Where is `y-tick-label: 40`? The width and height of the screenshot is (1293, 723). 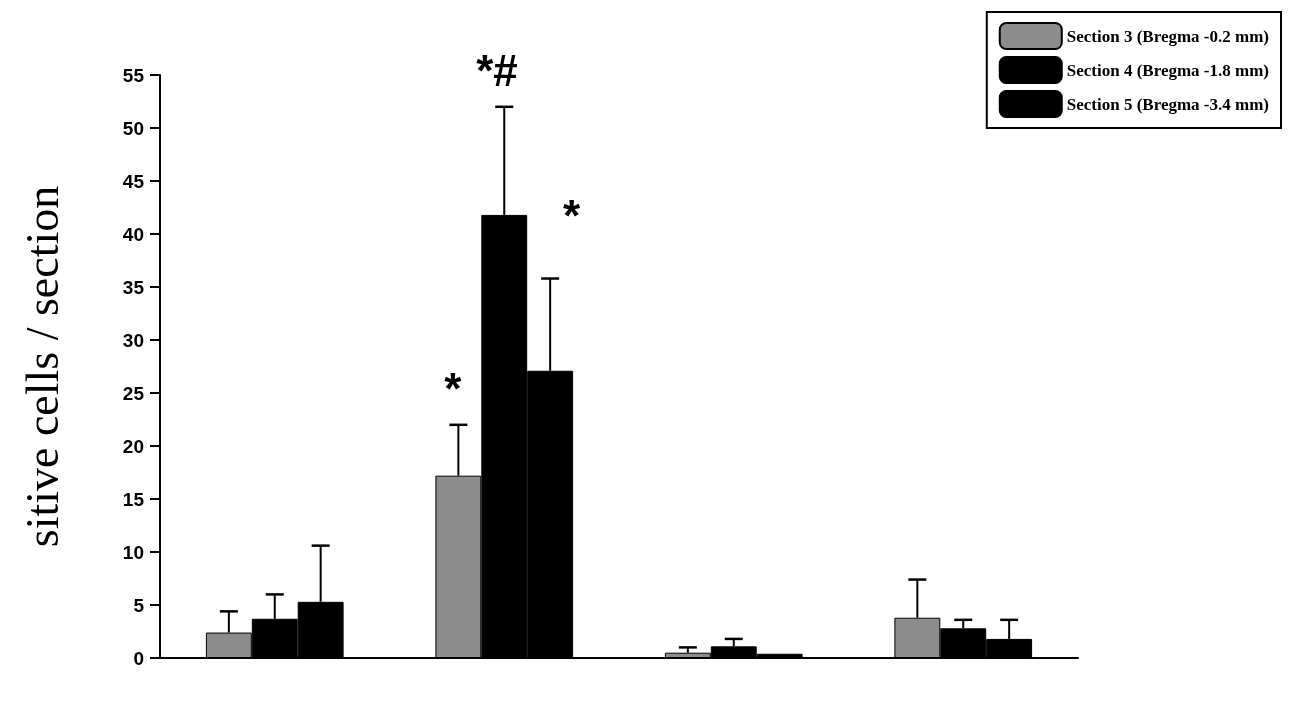 y-tick-label: 40 is located at coordinates (133, 234).